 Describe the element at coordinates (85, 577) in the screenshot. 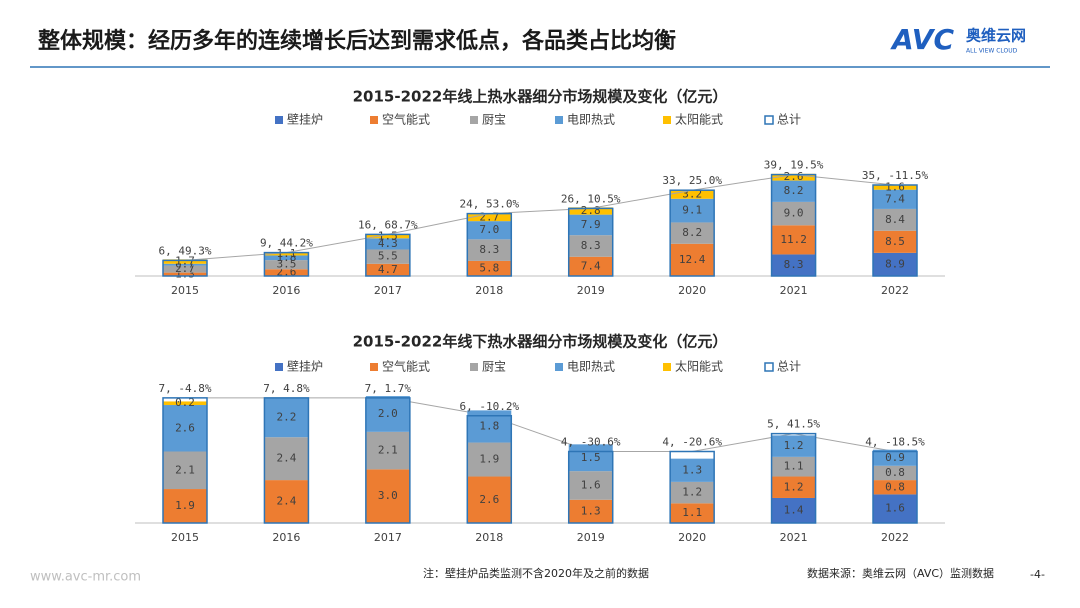

I see `footer-site: www.avc-mr.com` at that location.